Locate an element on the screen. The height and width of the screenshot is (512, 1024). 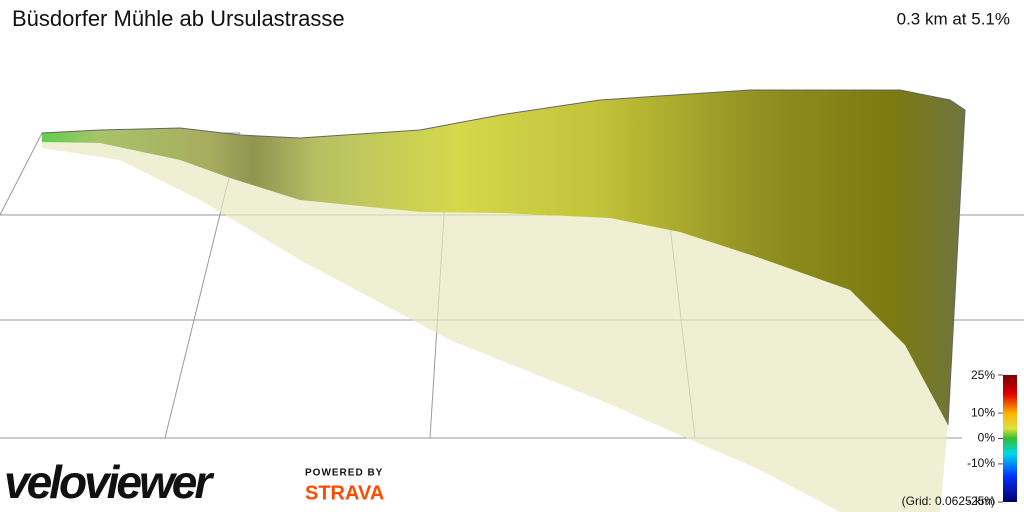
title: Büsdorfer Mühle ab Ursulastrasse is located at coordinates (178, 18).